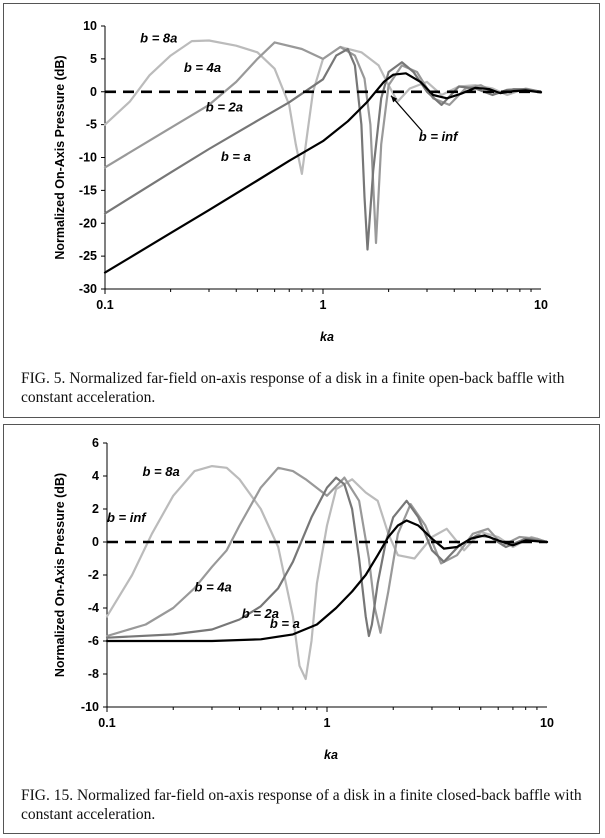 Image resolution: width=605 pixels, height=838 pixels. I want to click on y-tick-label: -25, so click(88, 256).